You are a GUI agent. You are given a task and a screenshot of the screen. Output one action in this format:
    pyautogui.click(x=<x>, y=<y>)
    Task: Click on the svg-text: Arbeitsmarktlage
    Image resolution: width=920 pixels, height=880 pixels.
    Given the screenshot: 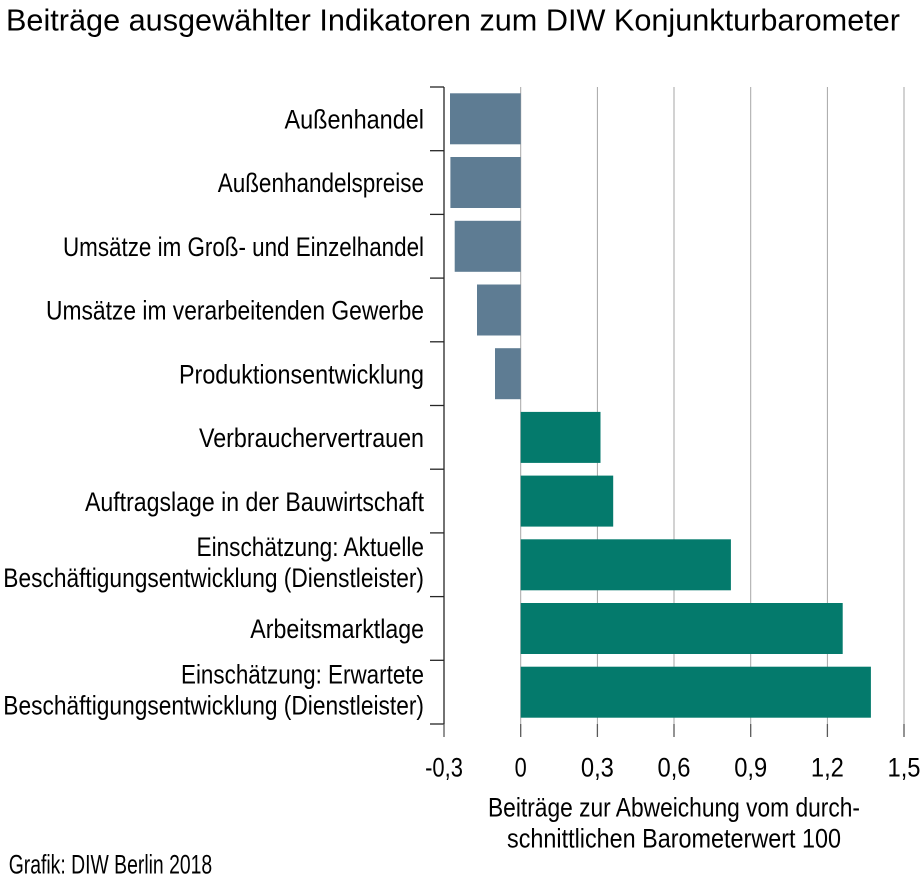 What is the action you would take?
    pyautogui.click(x=337, y=629)
    